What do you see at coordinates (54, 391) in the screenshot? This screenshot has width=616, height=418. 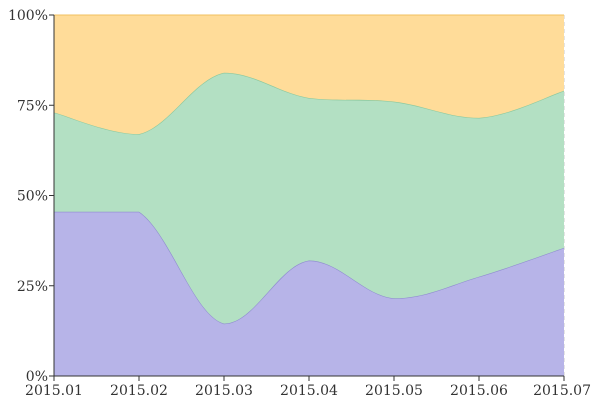 I see `x-tick-label: 2015.01` at bounding box center [54, 391].